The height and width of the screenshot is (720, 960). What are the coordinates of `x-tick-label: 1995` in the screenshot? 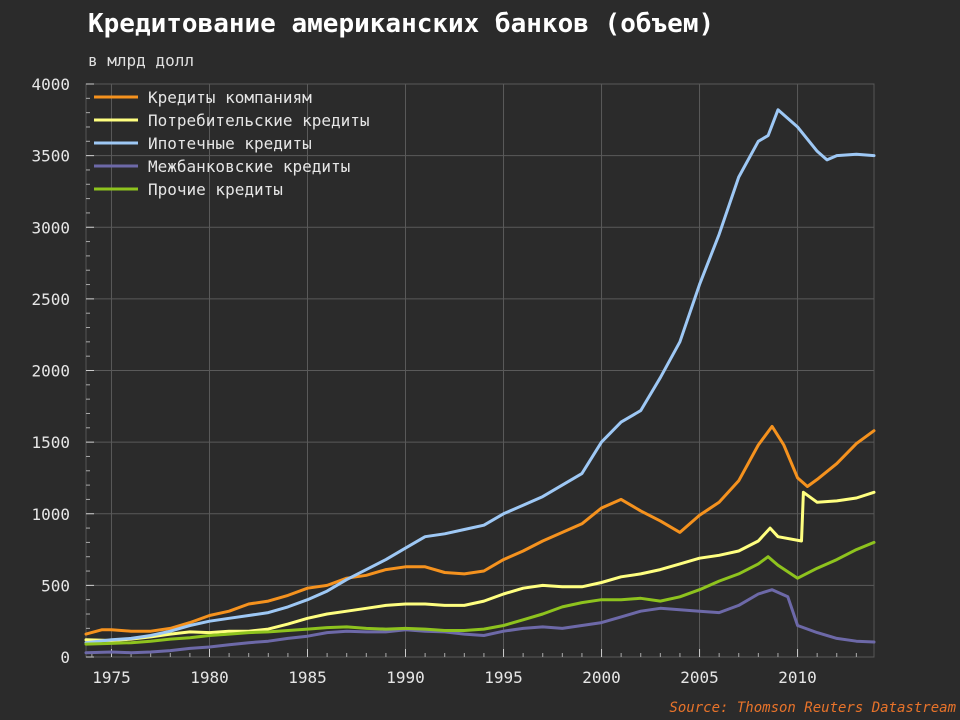 It's located at (503, 677).